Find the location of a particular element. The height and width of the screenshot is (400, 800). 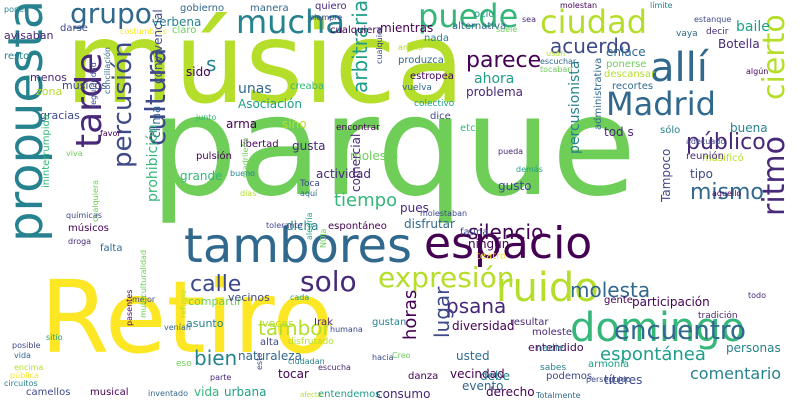

word: sea is located at coordinates (529, 19).